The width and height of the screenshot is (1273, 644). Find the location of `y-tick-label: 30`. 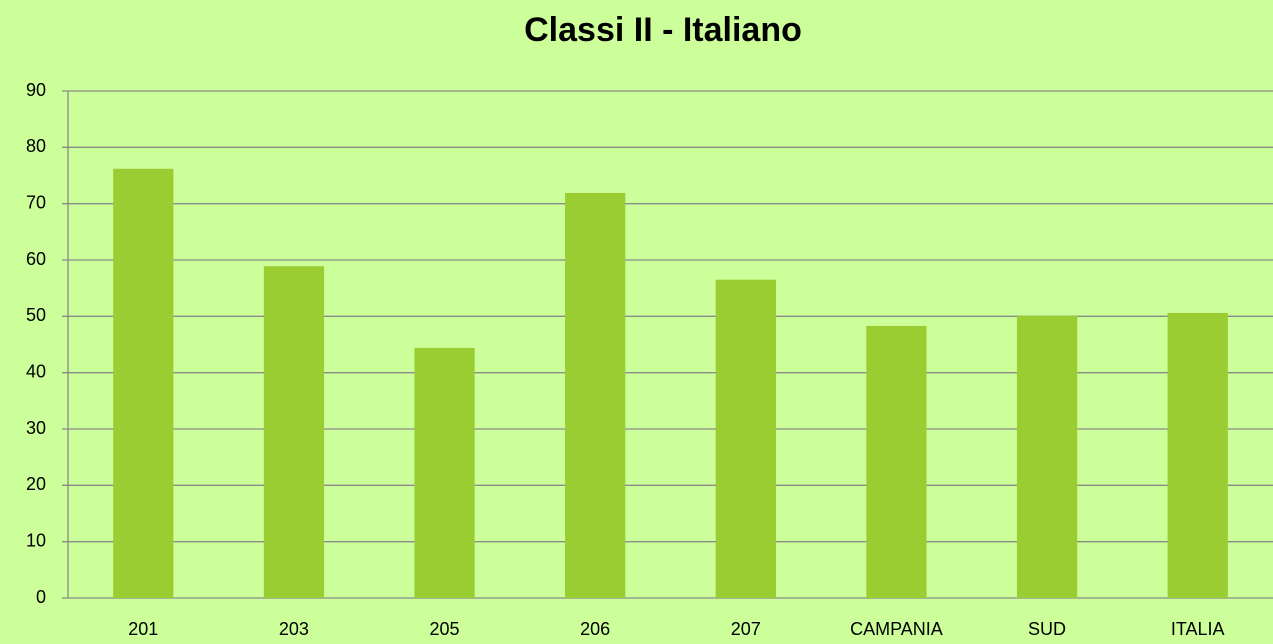

y-tick-label: 30 is located at coordinates (36, 428).